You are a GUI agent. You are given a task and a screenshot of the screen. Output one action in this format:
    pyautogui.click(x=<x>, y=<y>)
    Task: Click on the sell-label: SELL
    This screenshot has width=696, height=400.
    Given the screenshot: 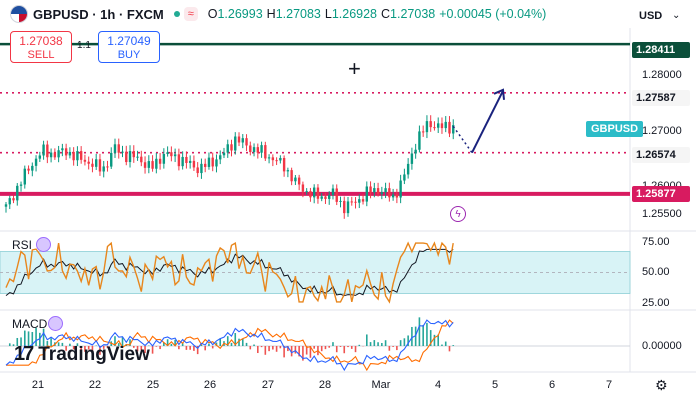 What is the action you would take?
    pyautogui.click(x=41, y=55)
    